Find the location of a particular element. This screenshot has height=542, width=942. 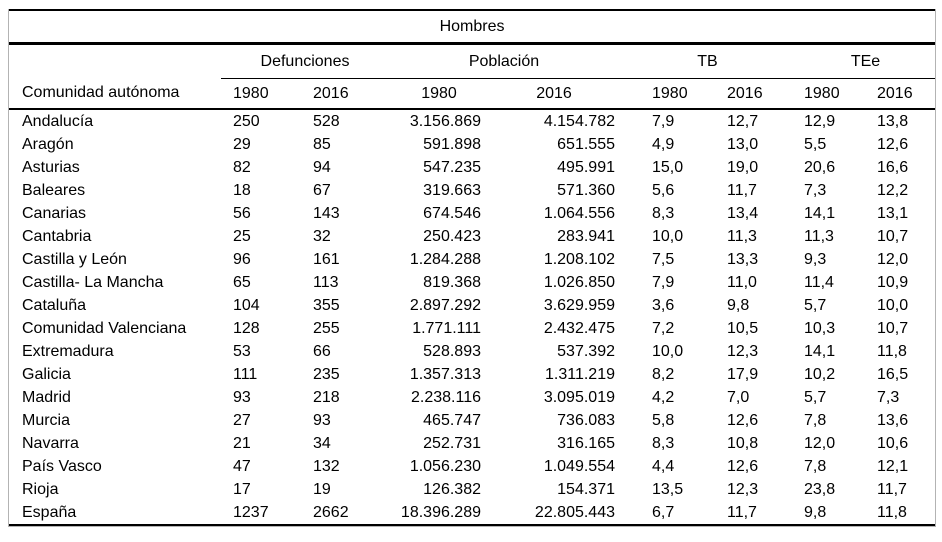

table-row: Aragón 29 85 591.898 651.555 4,9 13,0 5,5 12,6 is located at coordinates (472, 144).